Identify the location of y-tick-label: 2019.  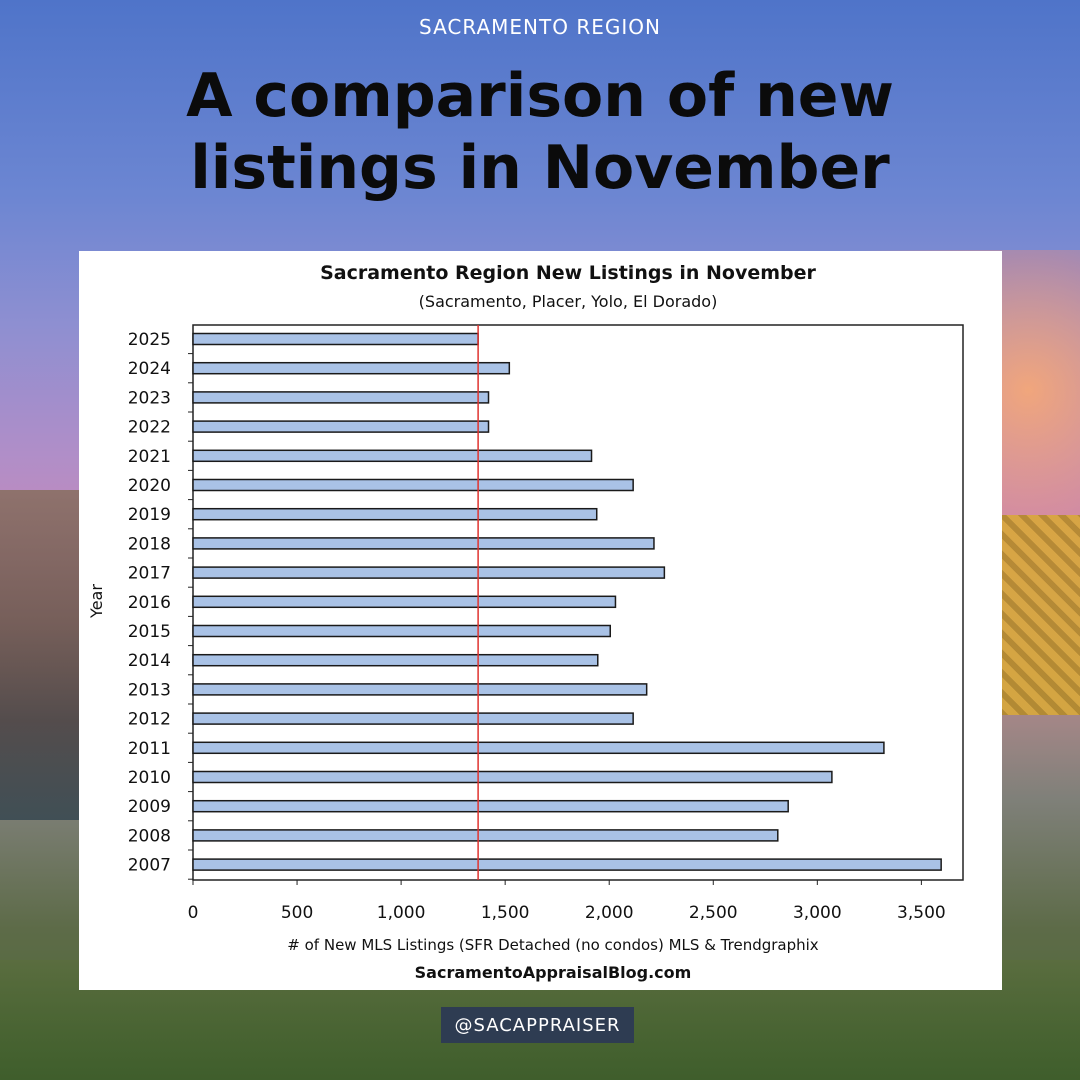
(149, 515).